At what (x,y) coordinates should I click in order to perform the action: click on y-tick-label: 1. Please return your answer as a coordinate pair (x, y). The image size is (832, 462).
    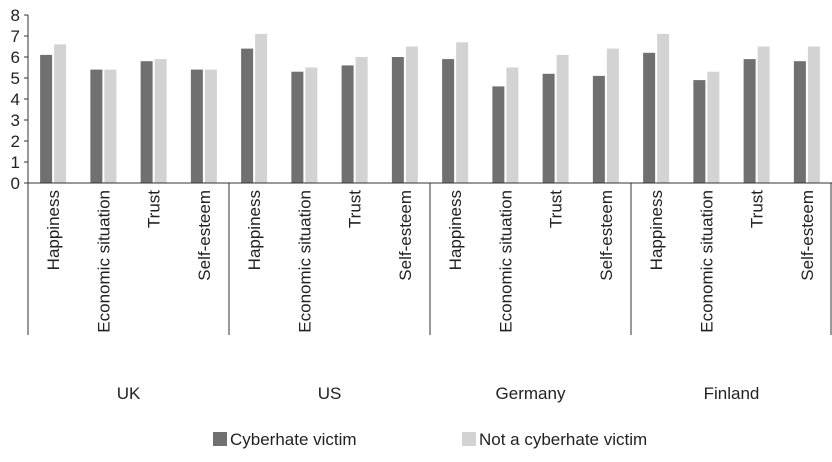
    Looking at the image, I should click on (15, 162).